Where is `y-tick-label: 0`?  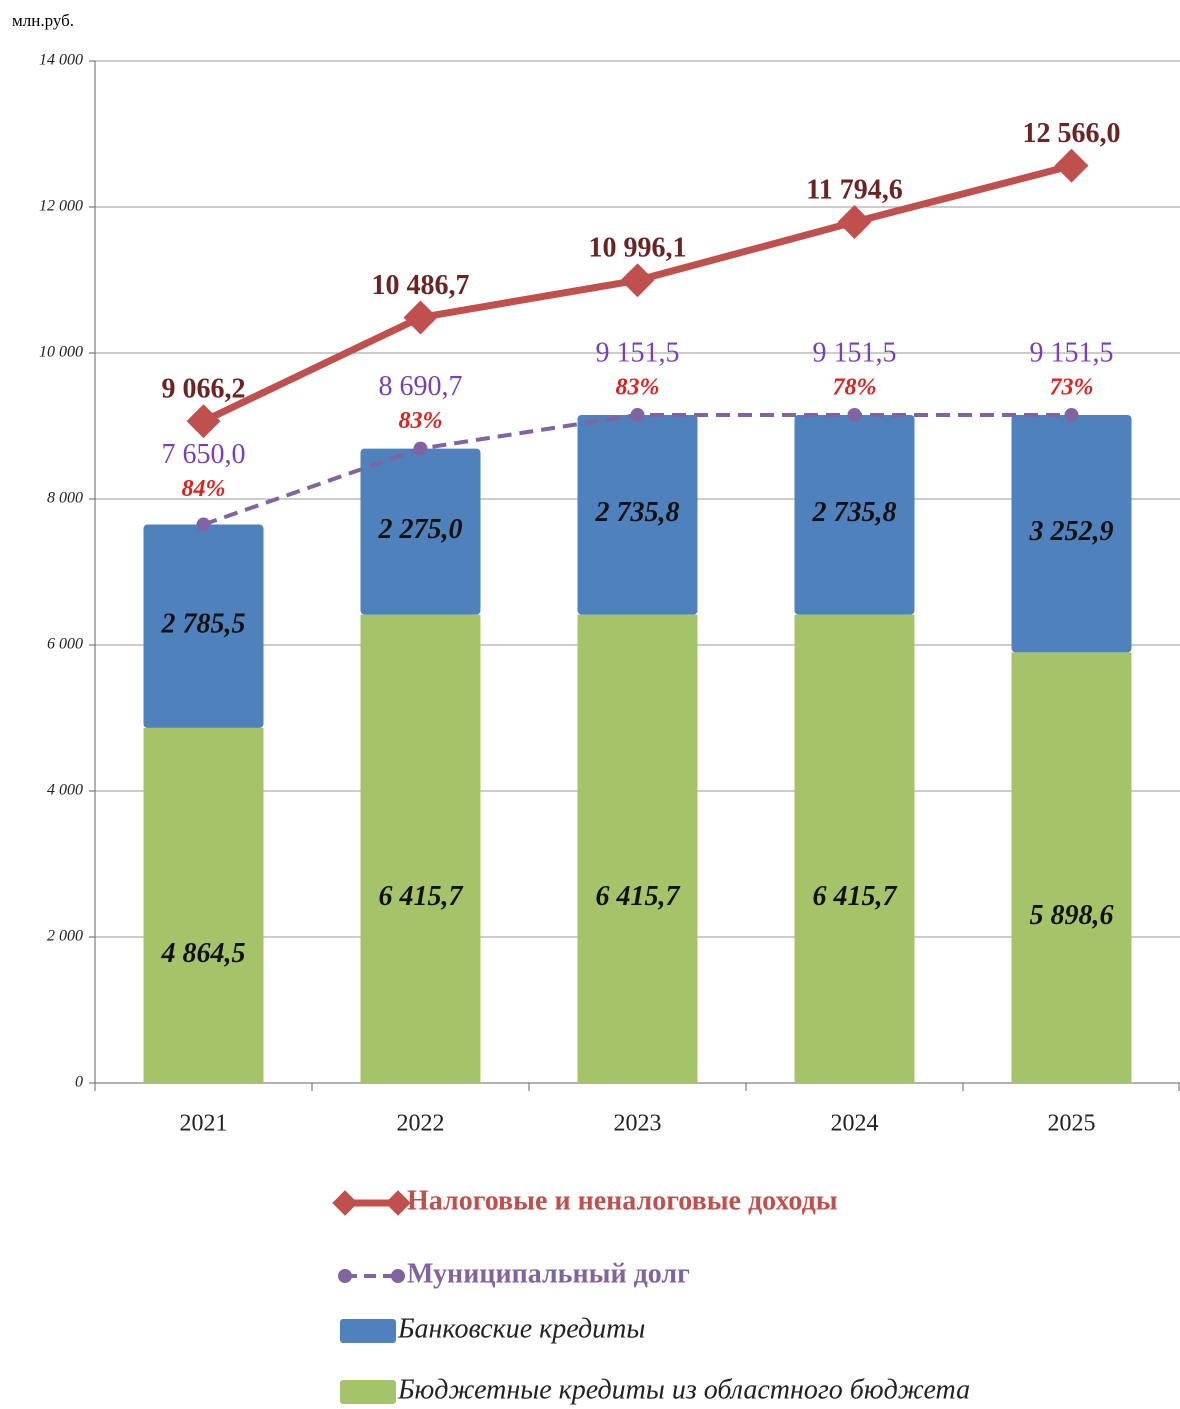
y-tick-label: 0 is located at coordinates (79, 1082).